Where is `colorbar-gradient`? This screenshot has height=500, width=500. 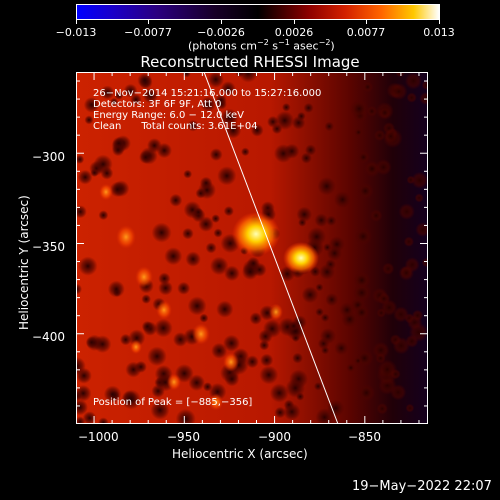
colorbar-gradient is located at coordinates (258, 12).